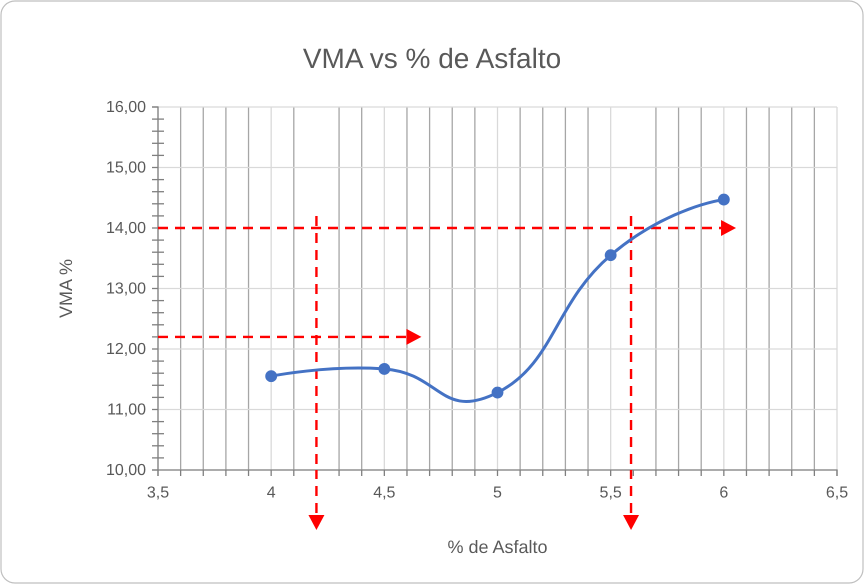 This screenshot has height=584, width=864. Describe the element at coordinates (126, 107) in the screenshot. I see `y-tick-label: 16,00` at that location.